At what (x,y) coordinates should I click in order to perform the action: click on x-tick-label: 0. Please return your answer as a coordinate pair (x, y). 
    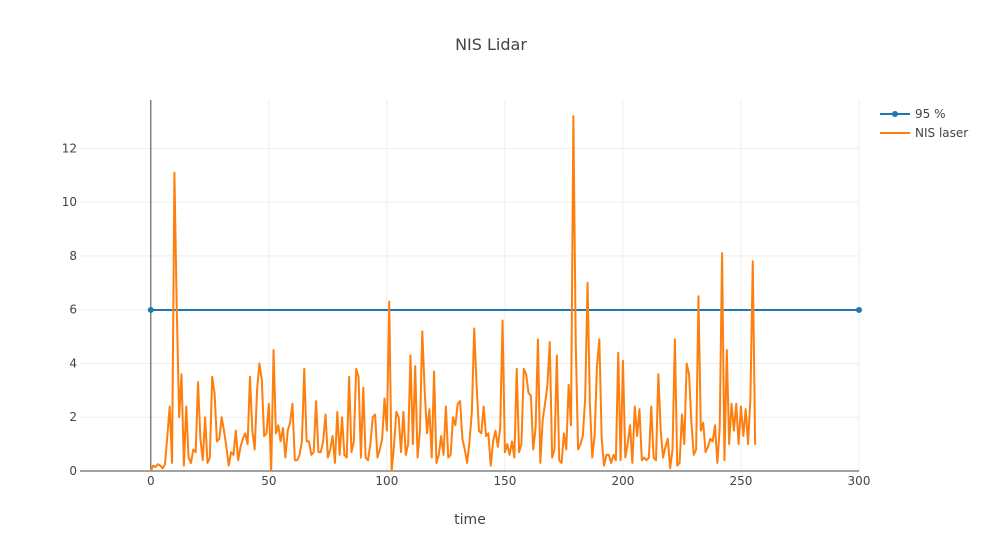
    Looking at the image, I should click on (151, 481).